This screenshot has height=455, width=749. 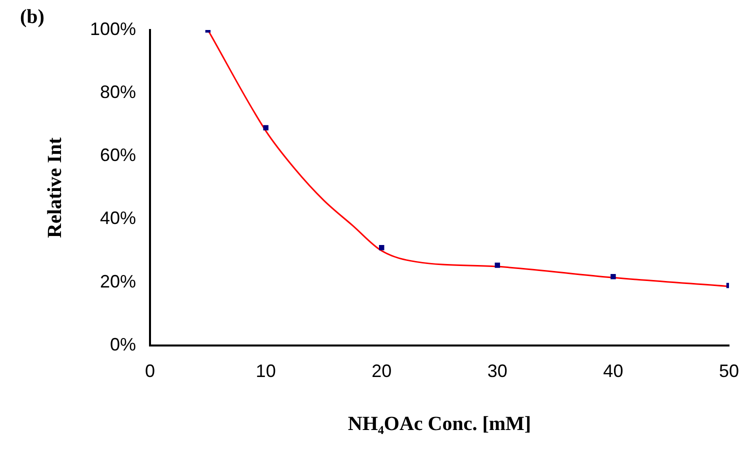 What do you see at coordinates (440, 424) in the screenshot?
I see `x-axis-title: NH₄OAc Conc. [mM]` at bounding box center [440, 424].